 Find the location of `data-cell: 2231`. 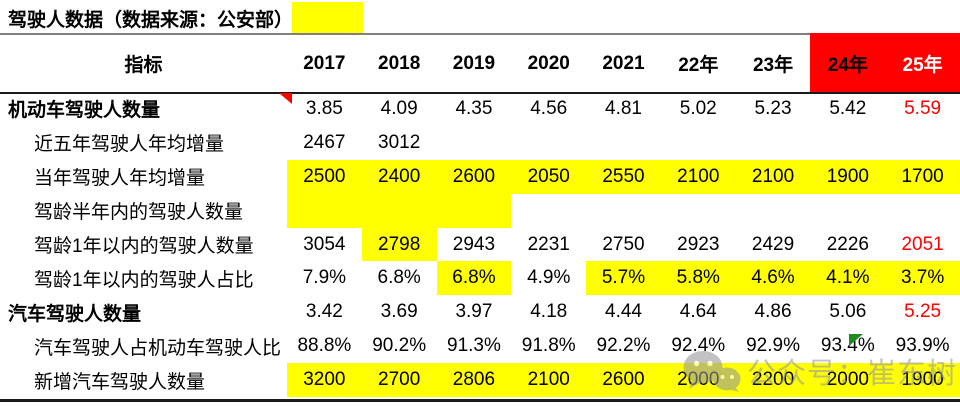

data-cell: 2231 is located at coordinates (548, 244).